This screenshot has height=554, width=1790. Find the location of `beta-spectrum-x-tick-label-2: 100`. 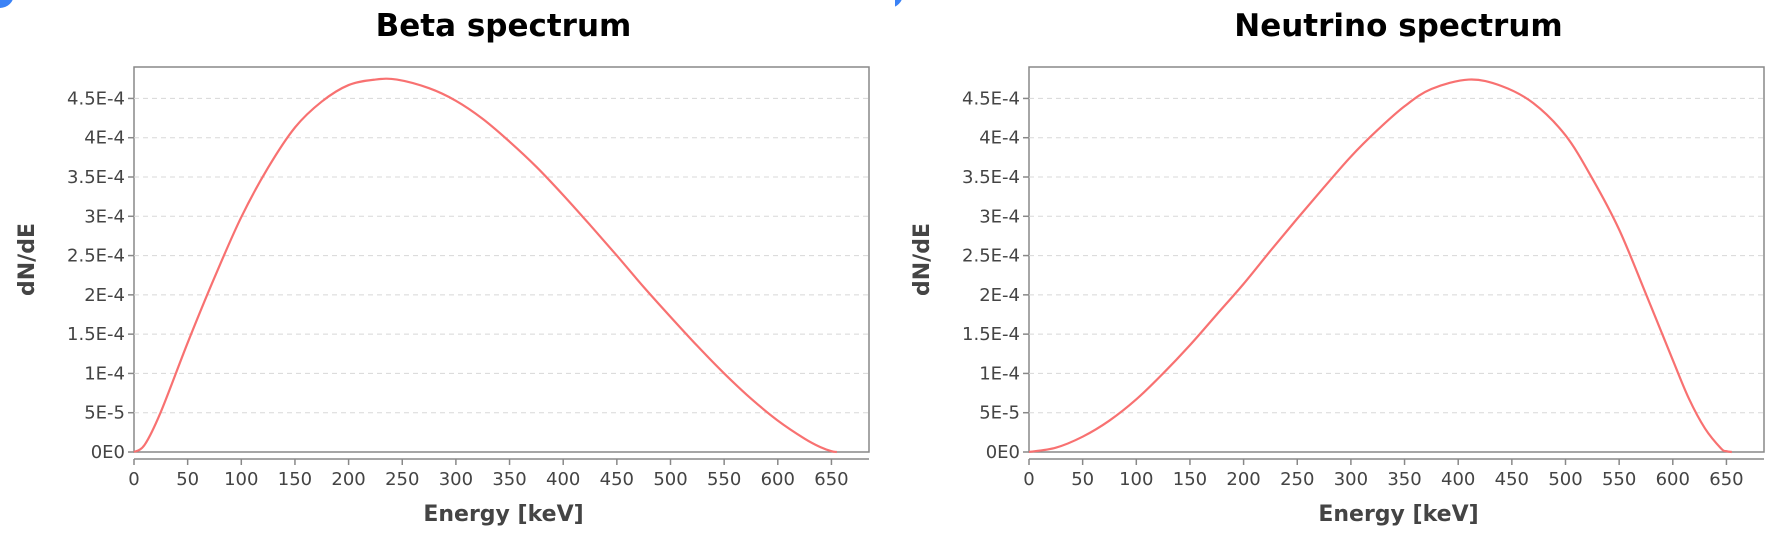

beta-spectrum-x-tick-label-2: 100 is located at coordinates (241, 479).